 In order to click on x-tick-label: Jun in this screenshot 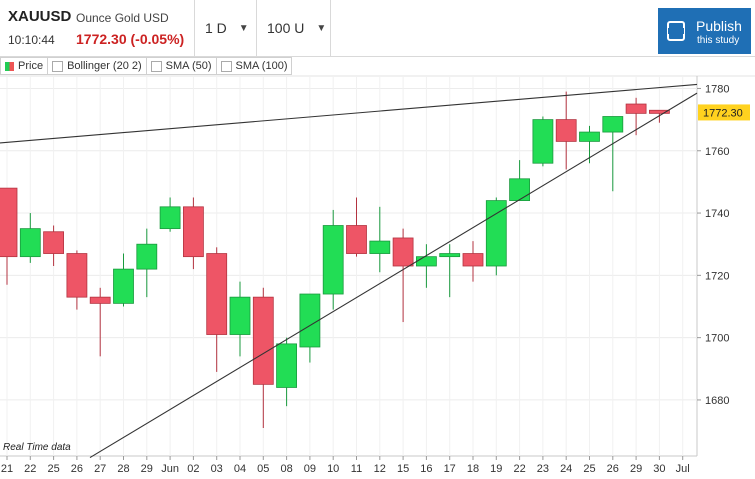, I will do `click(170, 469)`.